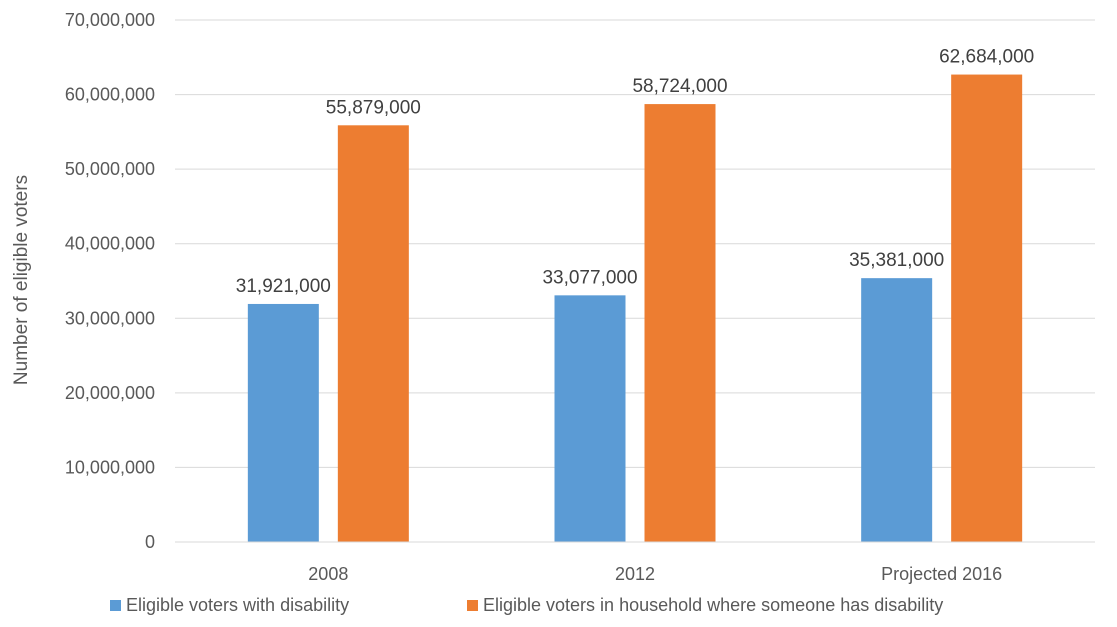 This screenshot has width=1117, height=627. What do you see at coordinates (110, 95) in the screenshot?
I see `y-tick-label: 60,000,000` at bounding box center [110, 95].